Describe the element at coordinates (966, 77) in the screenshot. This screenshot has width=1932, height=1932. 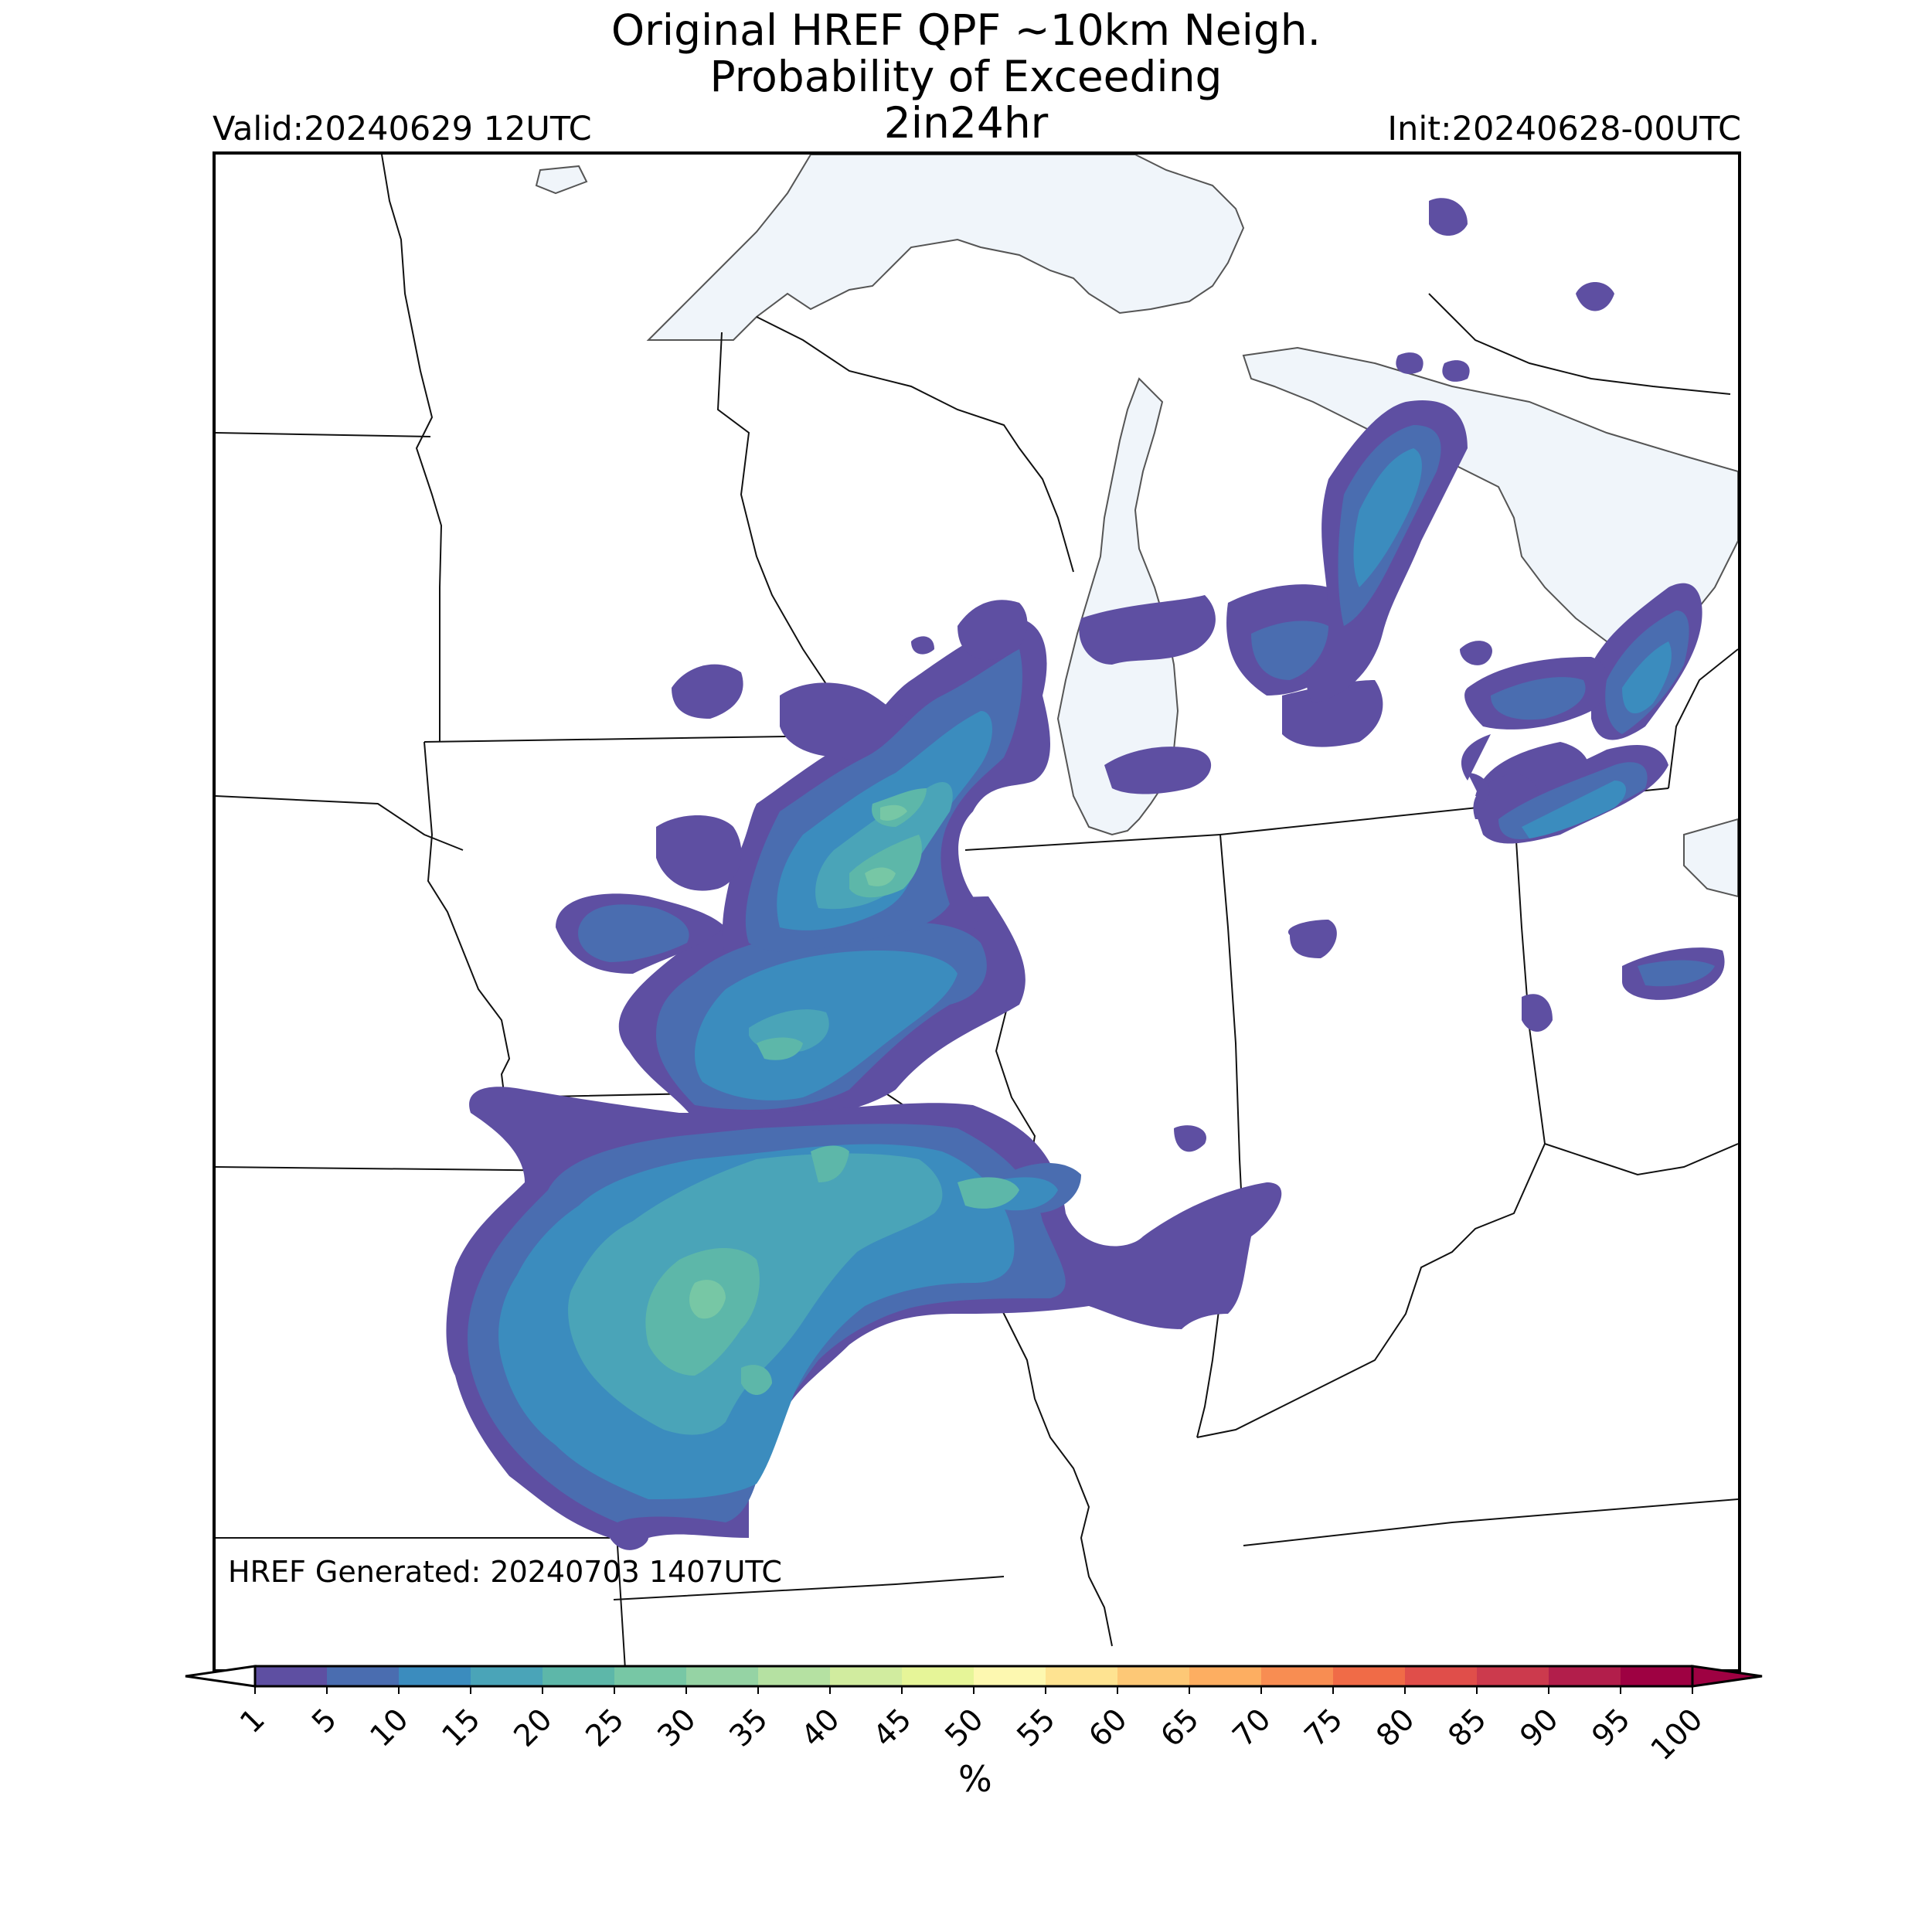
I see `title-line-2: Probability of Exceeding` at that location.